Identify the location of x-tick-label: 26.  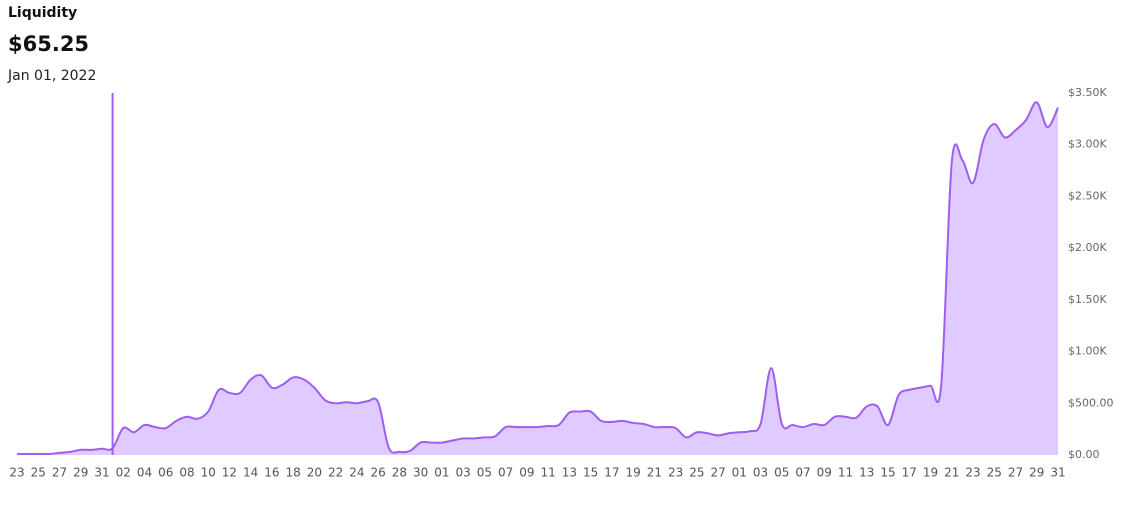
(378, 473).